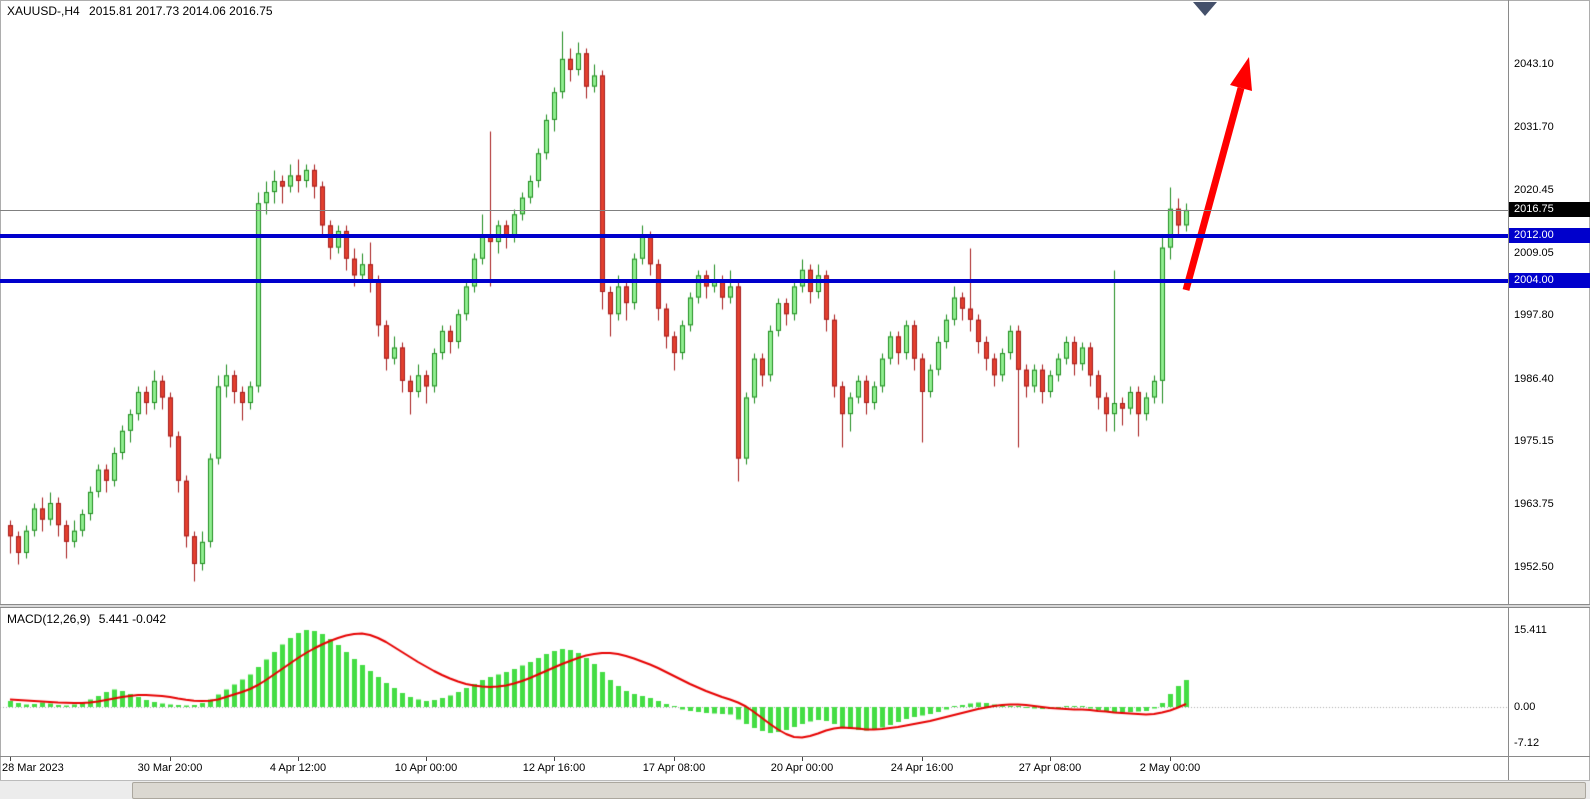  I want to click on bid-price-line, so click(754, 210).